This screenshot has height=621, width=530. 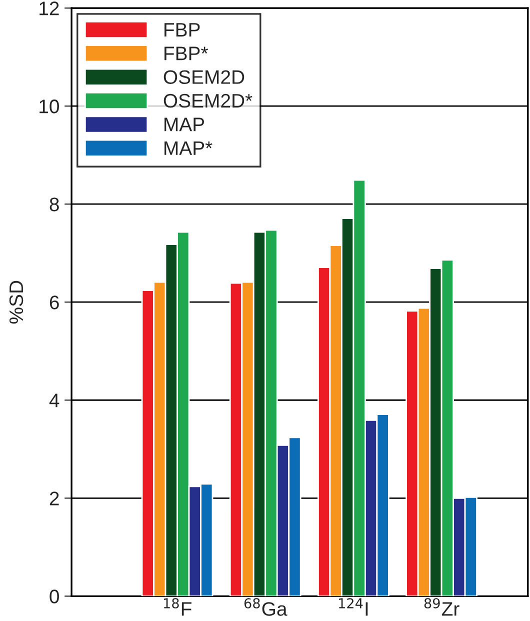 I want to click on y-tick-label: 12, so click(x=49, y=9).